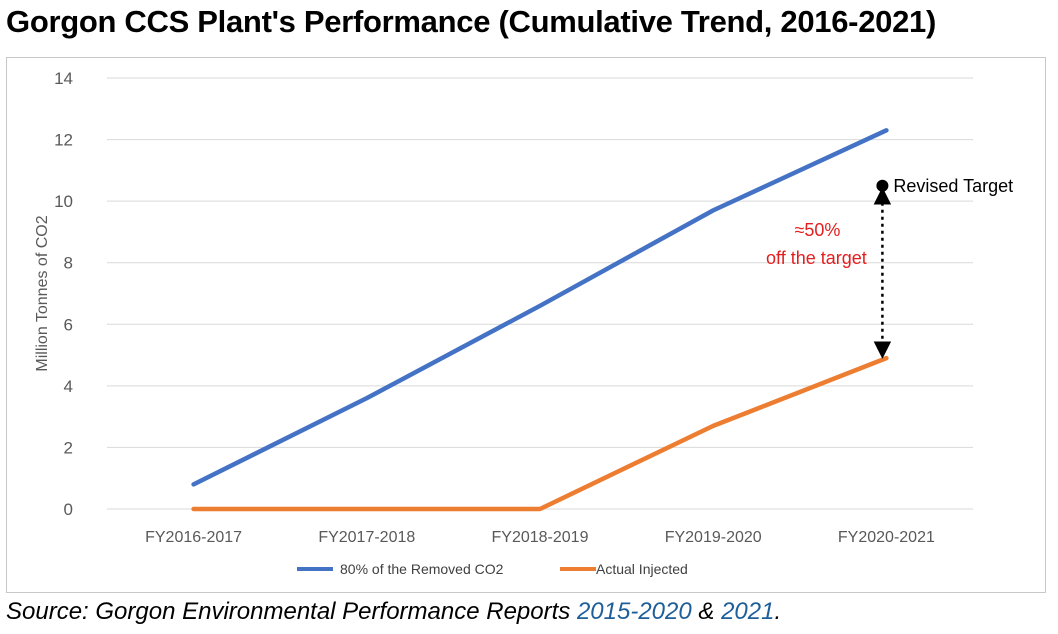  I want to click on y-tick-label: 2, so click(68, 447).